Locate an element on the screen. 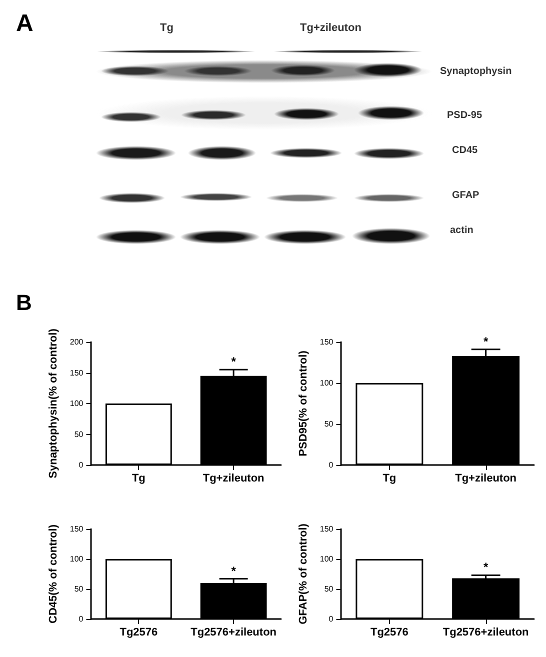 This screenshot has height=657, width=546. text: actin is located at coordinates (462, 230).